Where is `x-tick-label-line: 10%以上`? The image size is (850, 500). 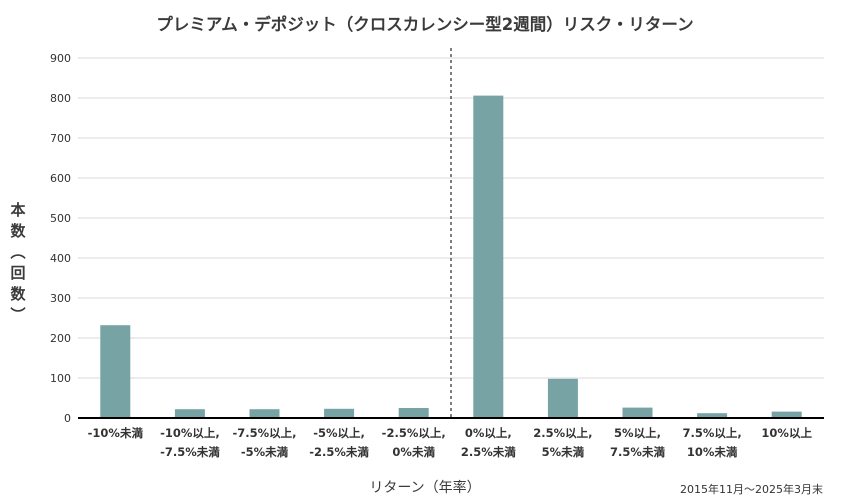 x-tick-label-line: 10%以上 is located at coordinates (786, 433).